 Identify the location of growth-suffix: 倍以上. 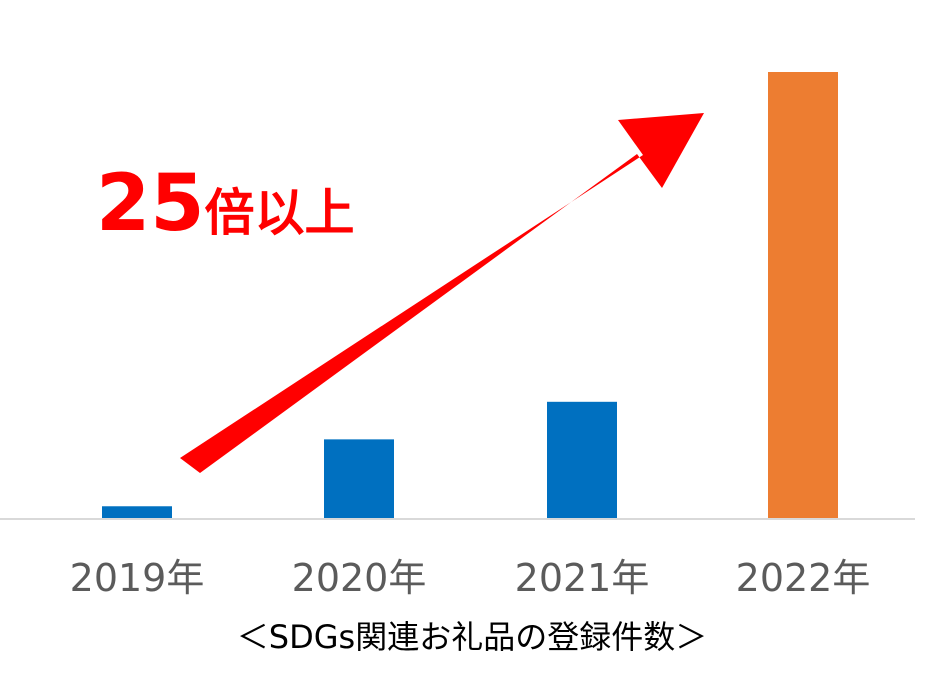
(280, 213).